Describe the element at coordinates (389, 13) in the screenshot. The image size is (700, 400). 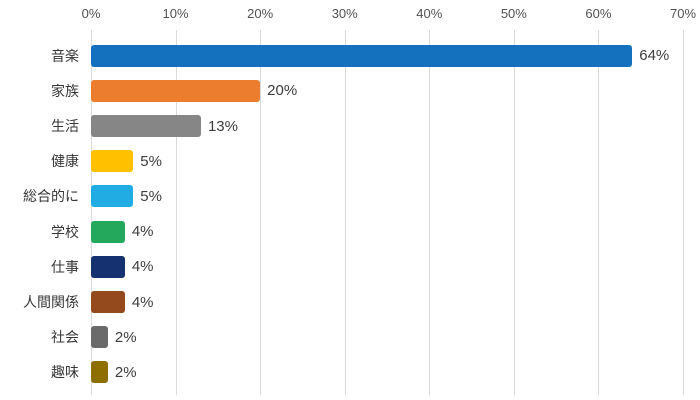
I see `x-axis: 0% 10% 20% 30% 40% 50% 60% 70%` at that location.